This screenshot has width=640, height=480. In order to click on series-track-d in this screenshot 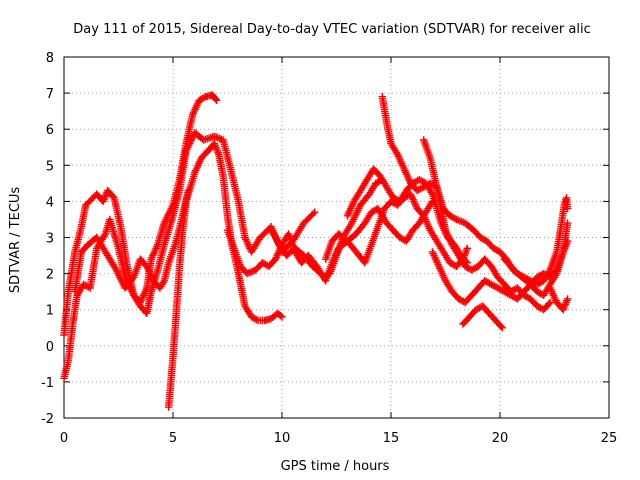, I will do `click(225, 275)`.